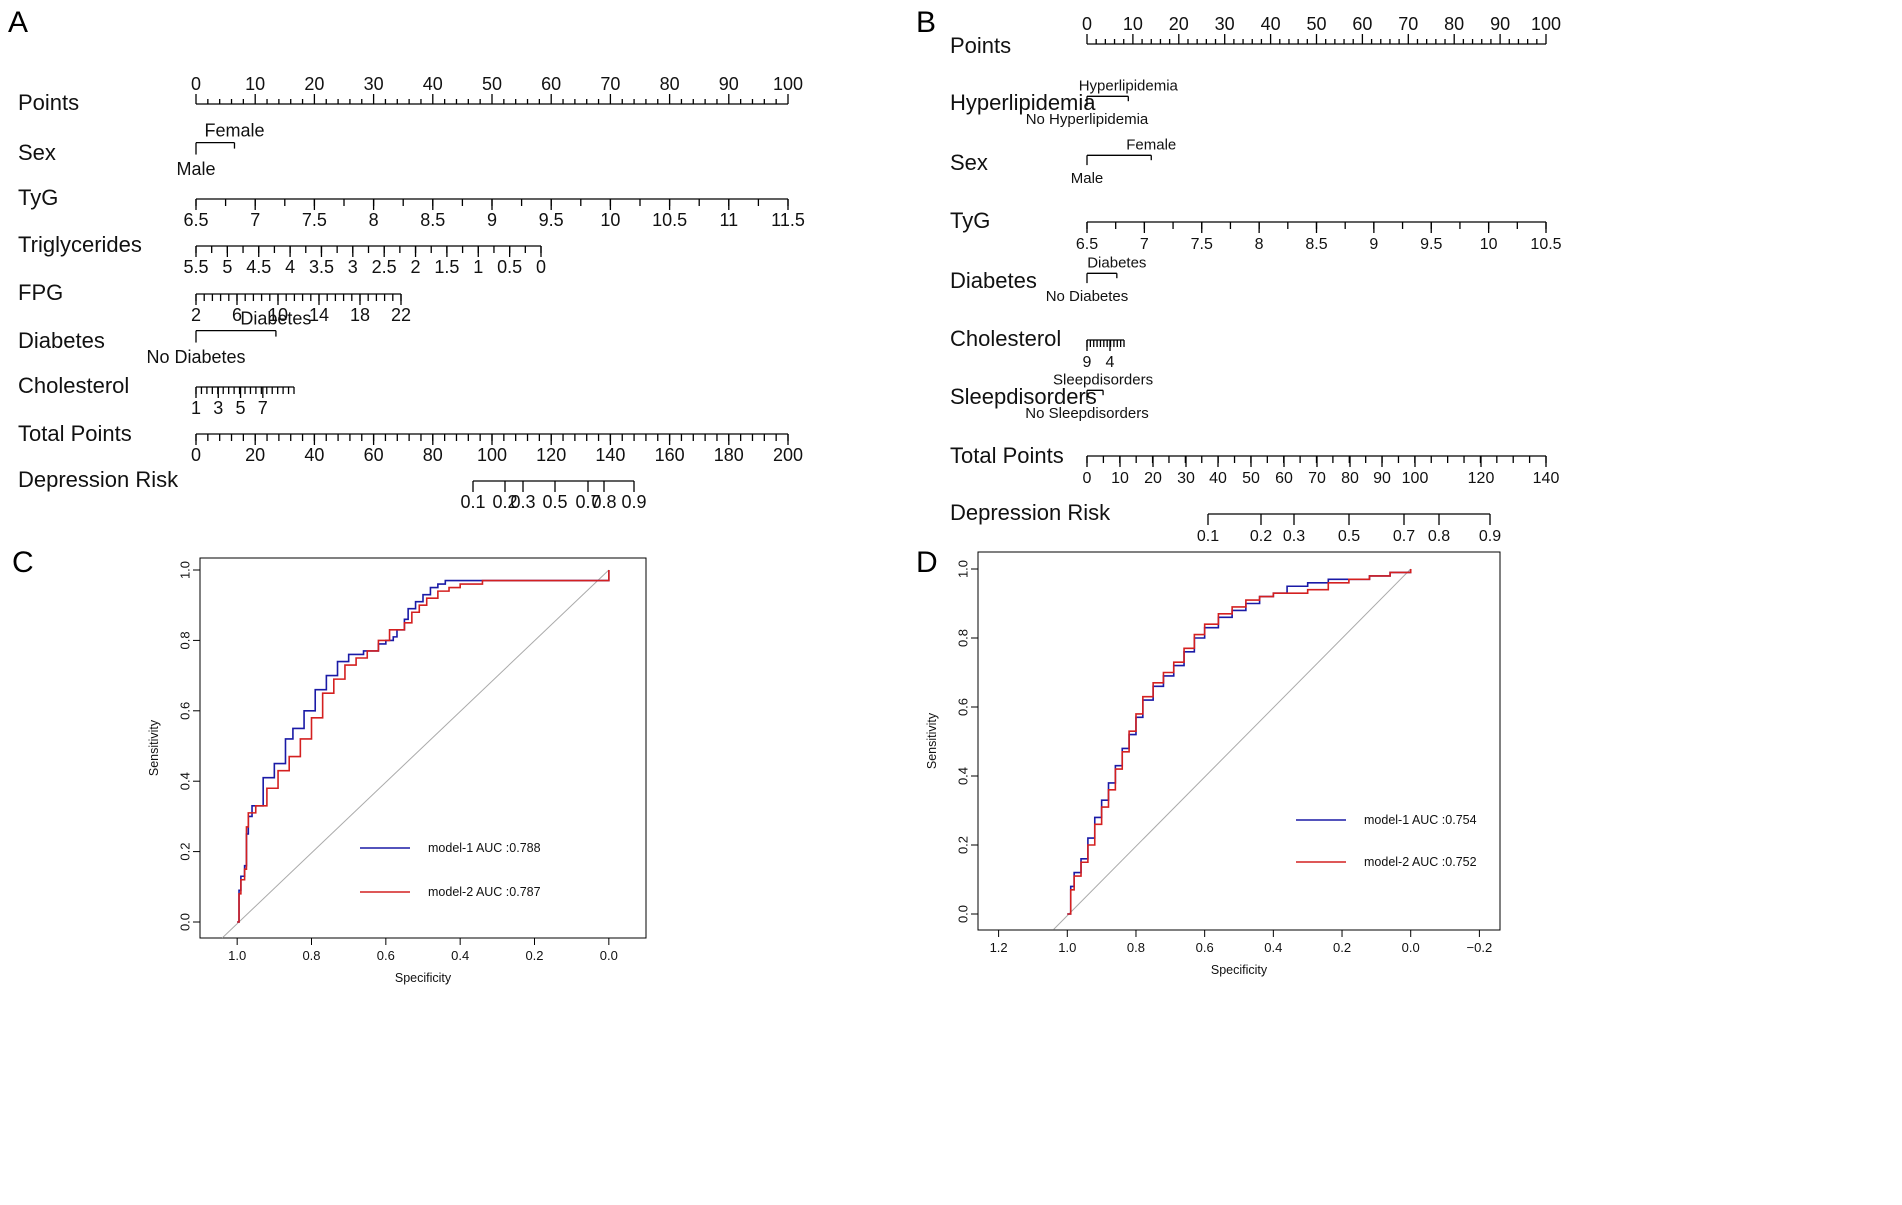 This screenshot has width=1902, height=1205. Describe the element at coordinates (1239, 741) in the screenshot. I see `plot-frame` at that location.